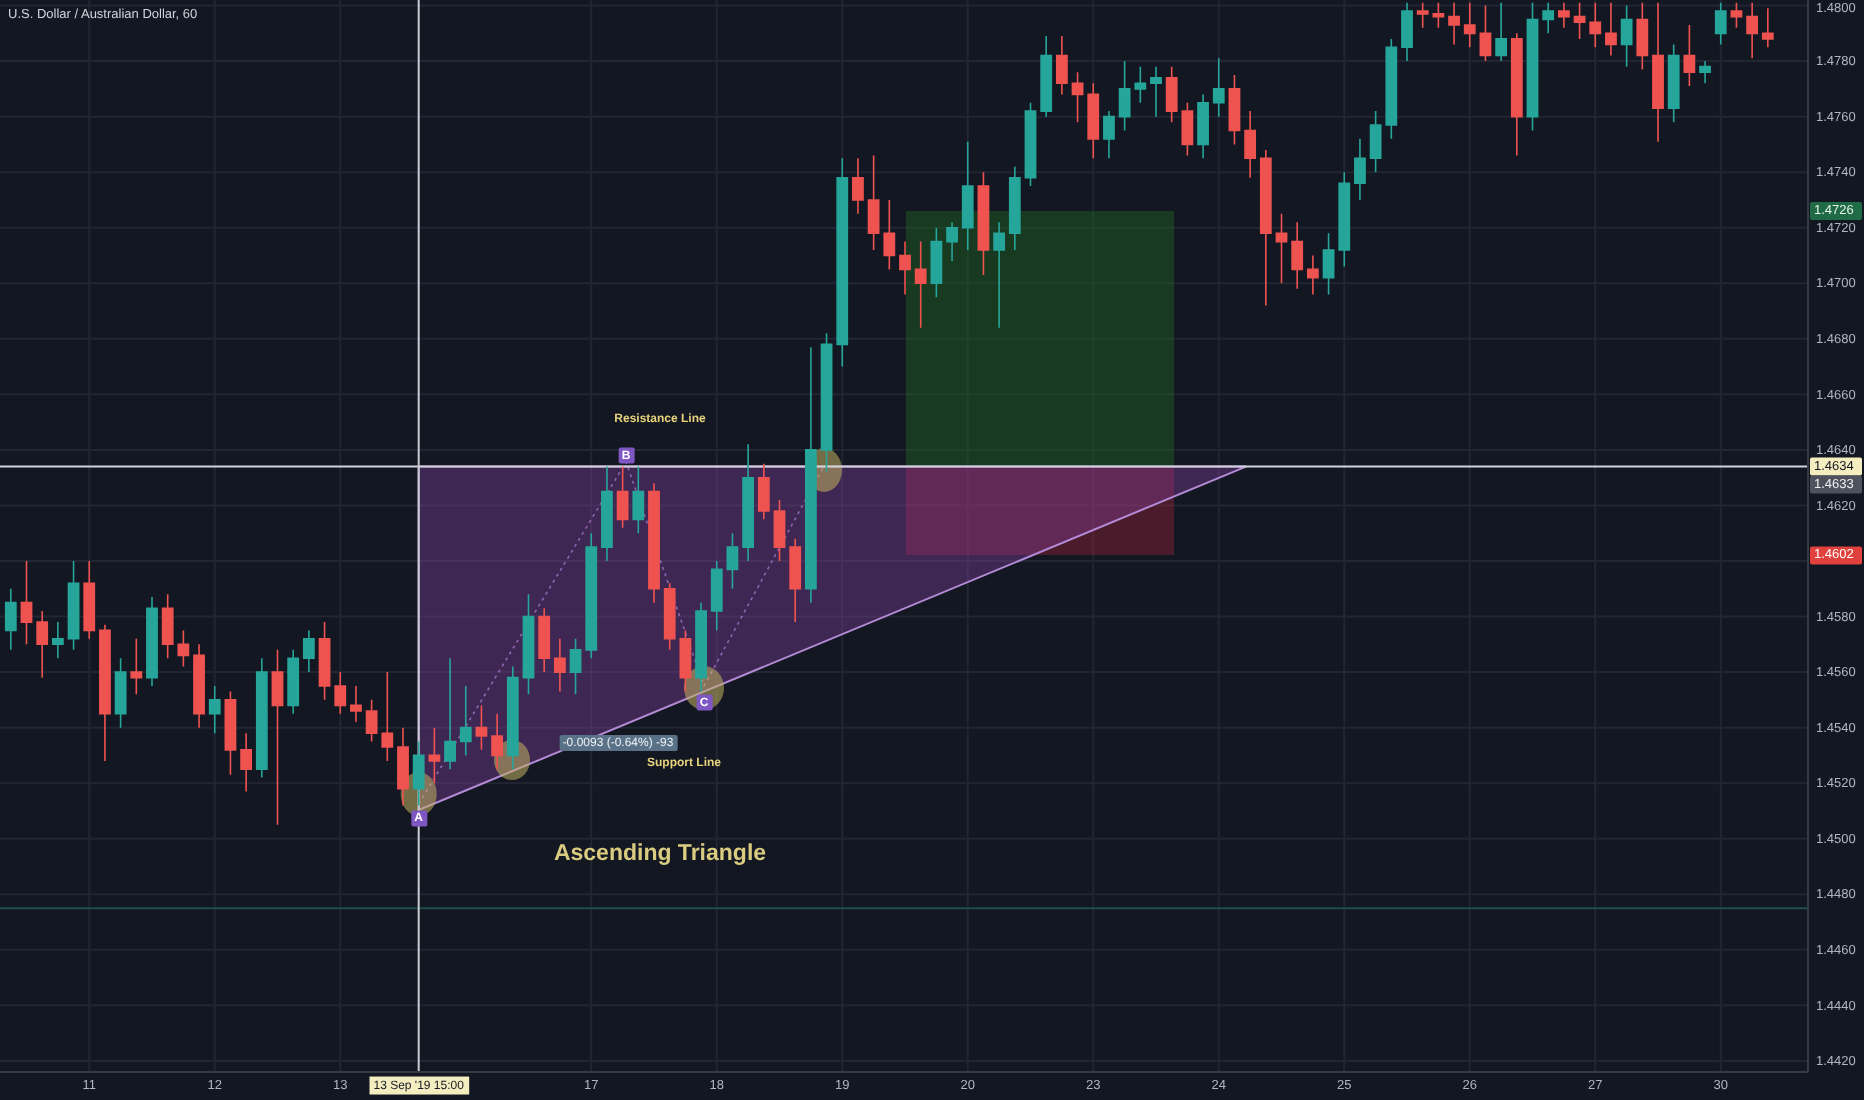 Image resolution: width=1864 pixels, height=1100 pixels. Describe the element at coordinates (660, 854) in the screenshot. I see `annotation: Ascending Triangle` at that location.